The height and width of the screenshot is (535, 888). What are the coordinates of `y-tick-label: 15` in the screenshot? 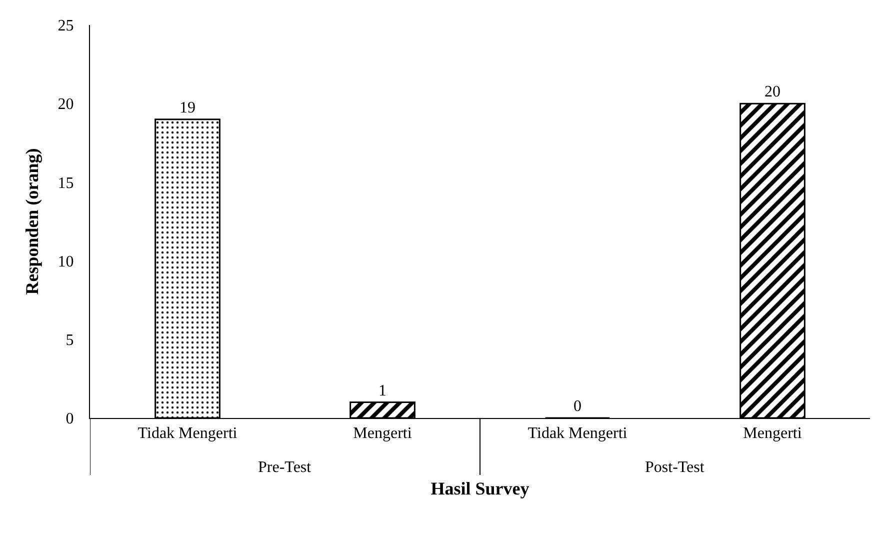 It's located at (66, 183).